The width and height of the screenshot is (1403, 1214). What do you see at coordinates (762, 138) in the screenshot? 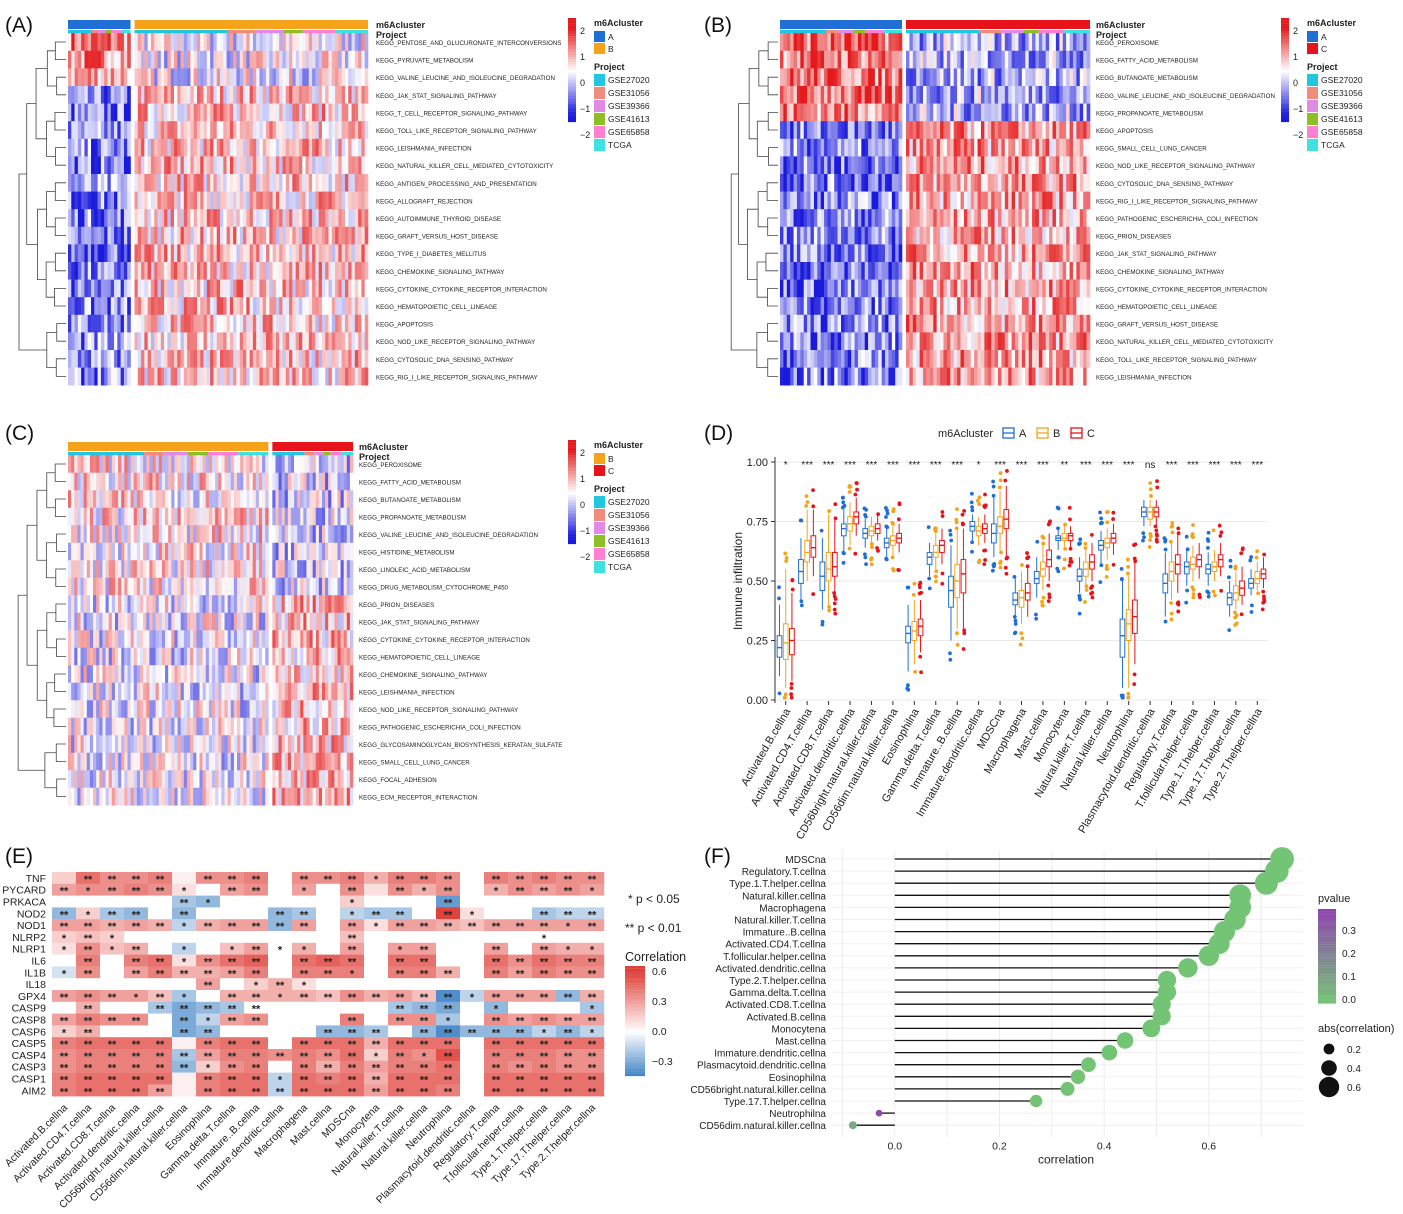
I see `dendro-branch` at bounding box center [762, 138].